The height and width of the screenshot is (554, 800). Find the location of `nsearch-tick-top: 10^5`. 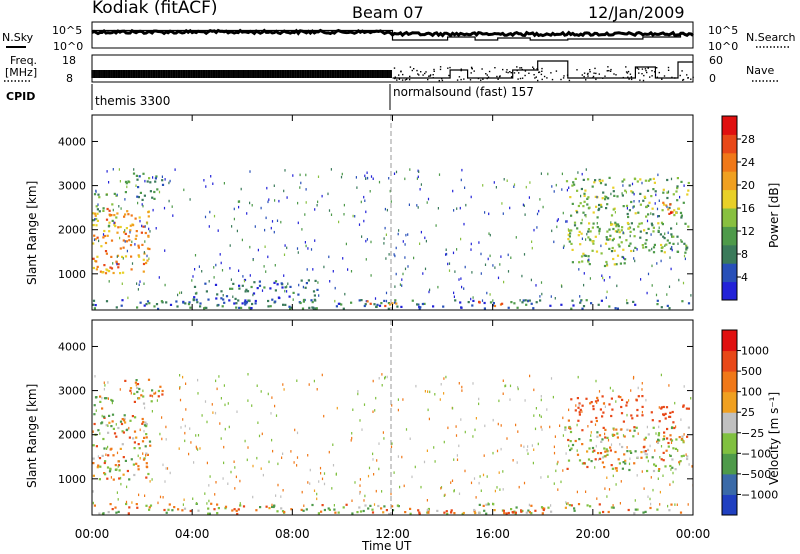

nsearch-tick-top: 10^5 is located at coordinates (723, 30).